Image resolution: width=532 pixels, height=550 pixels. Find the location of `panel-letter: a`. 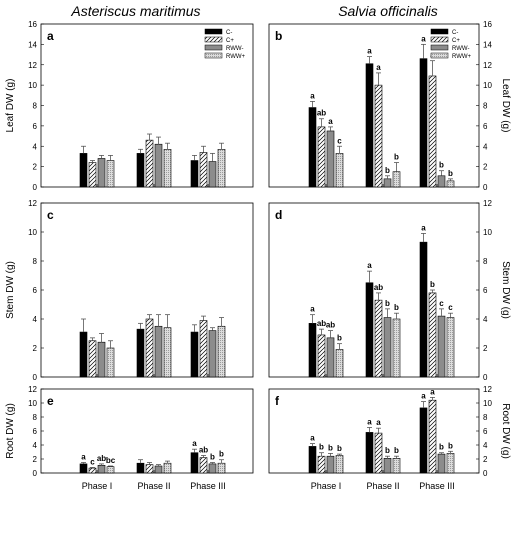

panel-letter: a is located at coordinates (50, 36).